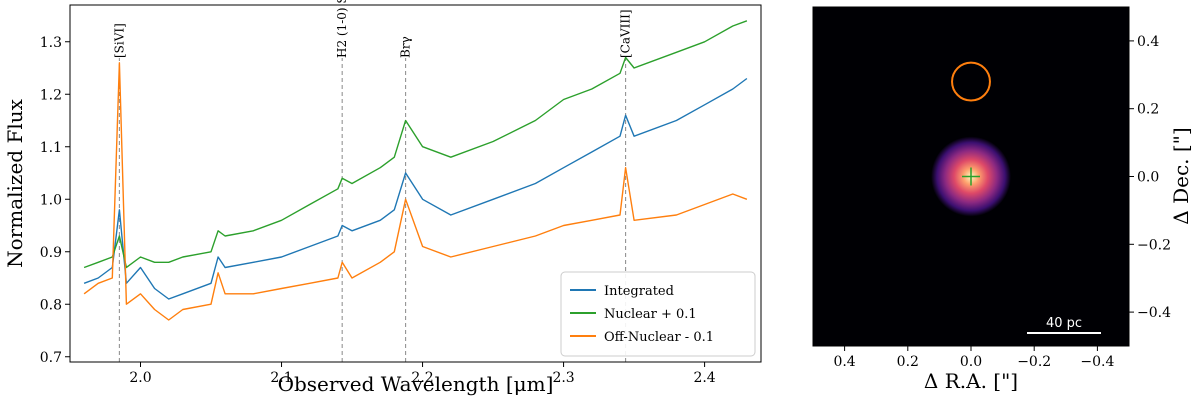 The width and height of the screenshot is (1200, 401). What do you see at coordinates (971, 381) in the screenshot?
I see `image-x-axis-label: Δ R.A. ["]` at bounding box center [971, 381].